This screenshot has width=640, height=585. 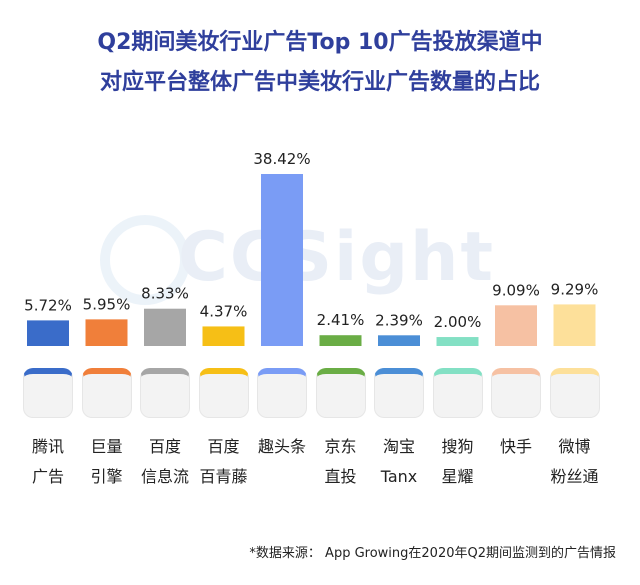 What do you see at coordinates (165, 393) in the screenshot?
I see `baidu-feed-icon` at bounding box center [165, 393].